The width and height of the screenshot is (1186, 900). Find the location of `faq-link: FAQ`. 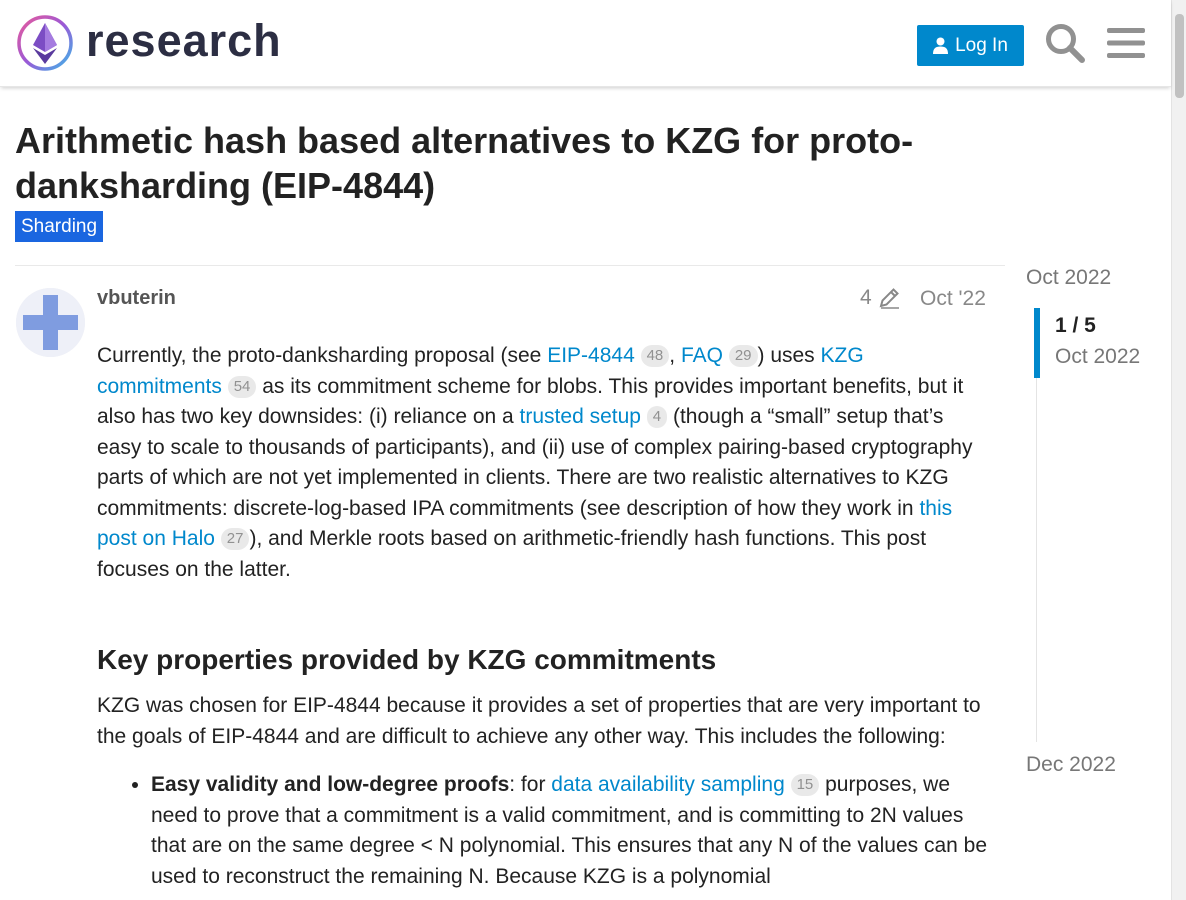

faq-link: FAQ is located at coordinates (702, 355).